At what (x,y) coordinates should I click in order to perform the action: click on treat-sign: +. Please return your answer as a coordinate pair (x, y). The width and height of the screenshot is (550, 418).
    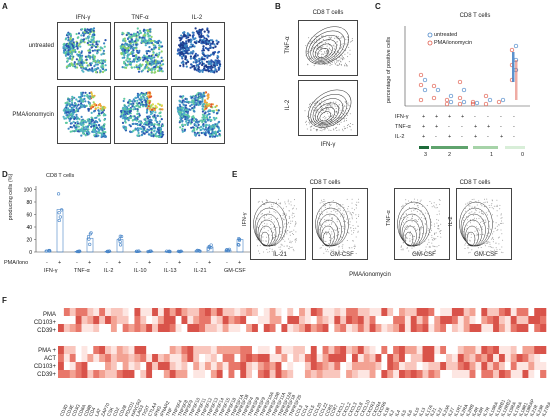
    Looking at the image, I should click on (180, 263).